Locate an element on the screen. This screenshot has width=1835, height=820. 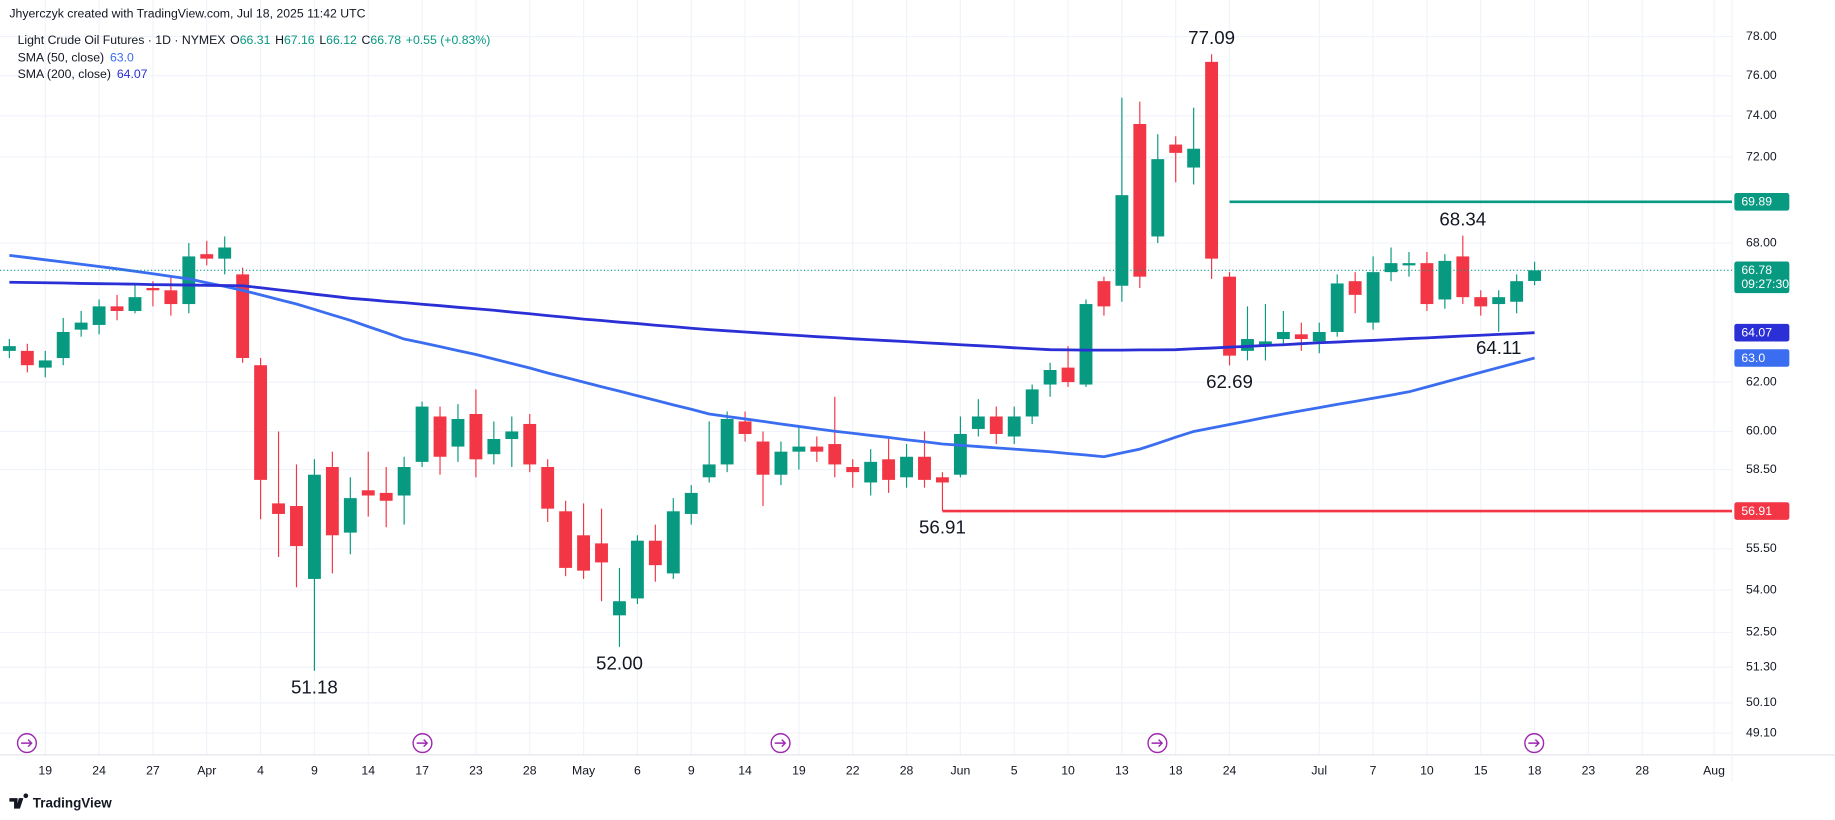
x-tick-label: 28 is located at coordinates (1642, 770).